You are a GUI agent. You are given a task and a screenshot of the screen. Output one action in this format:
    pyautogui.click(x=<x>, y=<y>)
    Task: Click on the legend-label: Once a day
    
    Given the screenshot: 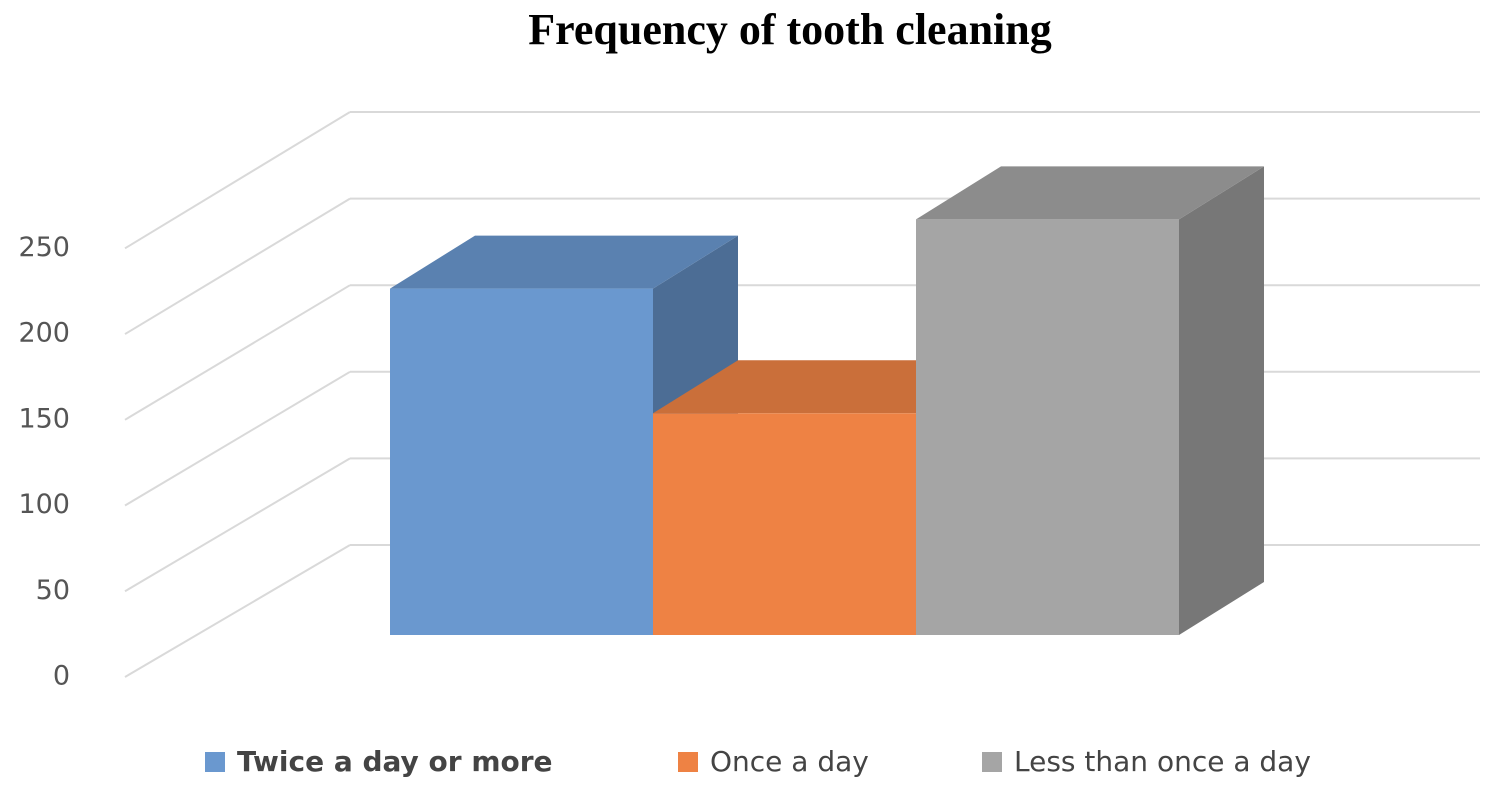 What is the action you would take?
    pyautogui.click(x=789, y=761)
    